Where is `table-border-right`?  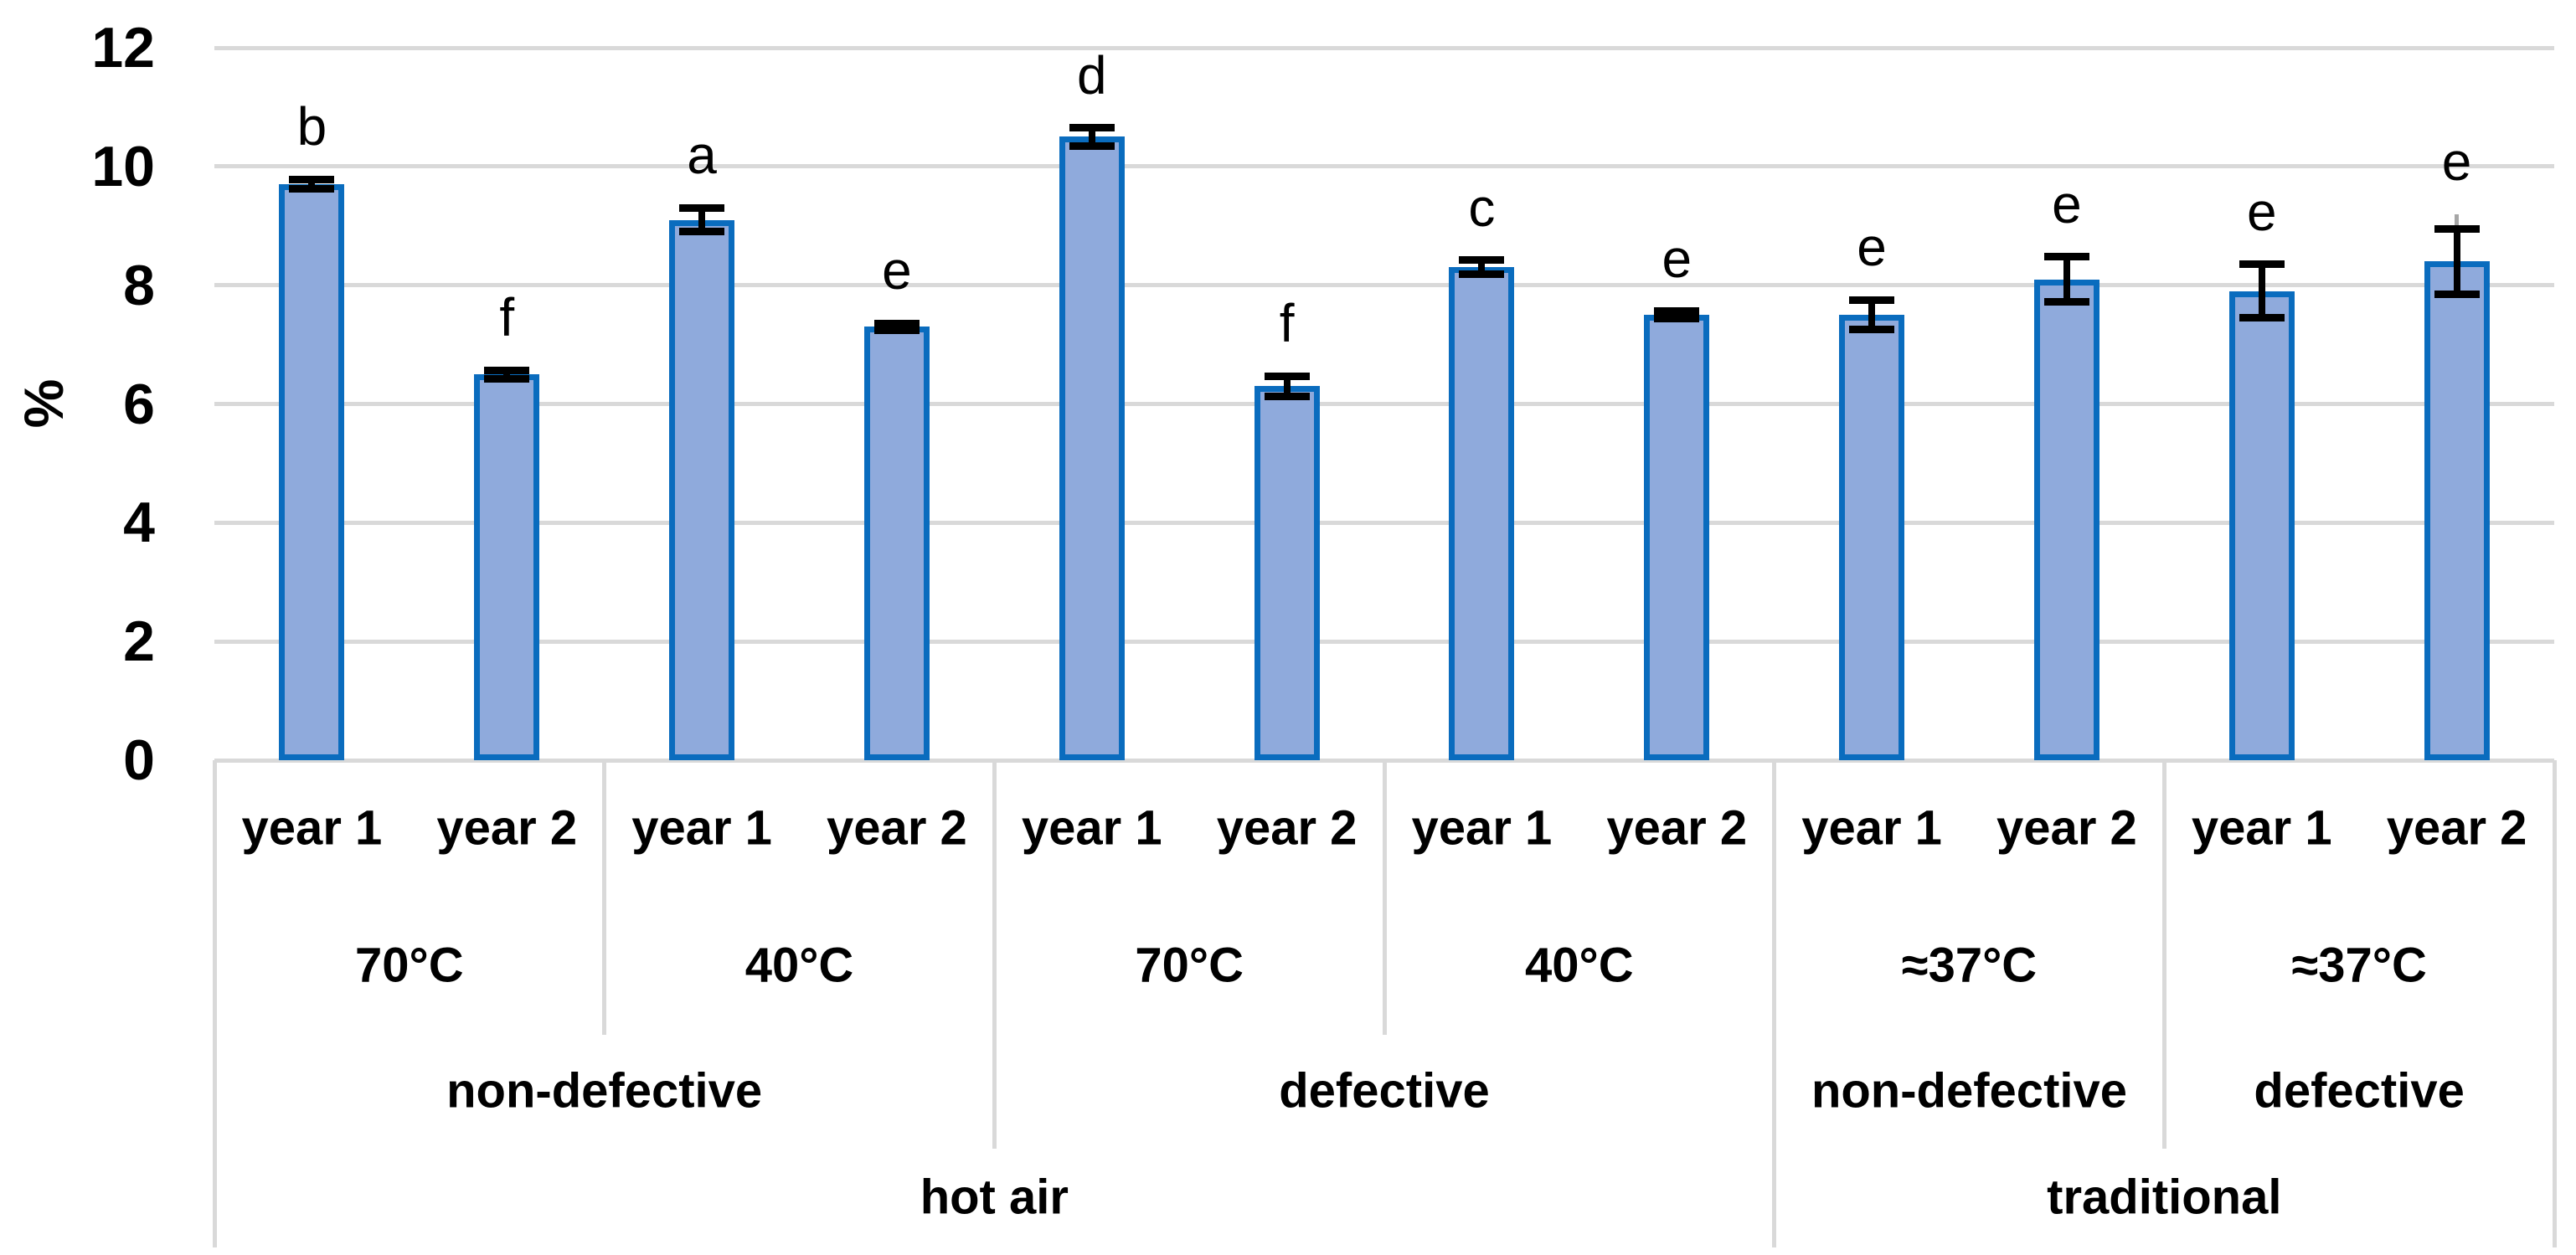 table-border-right is located at coordinates (2554, 1003).